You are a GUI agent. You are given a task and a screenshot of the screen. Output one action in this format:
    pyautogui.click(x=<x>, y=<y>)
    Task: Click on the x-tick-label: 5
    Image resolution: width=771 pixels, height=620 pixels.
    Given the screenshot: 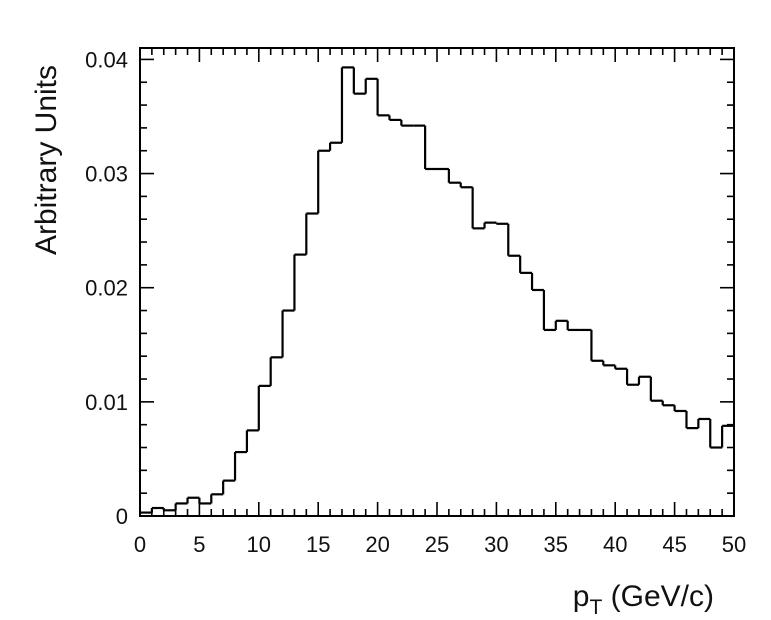 What is the action you would take?
    pyautogui.click(x=199, y=544)
    